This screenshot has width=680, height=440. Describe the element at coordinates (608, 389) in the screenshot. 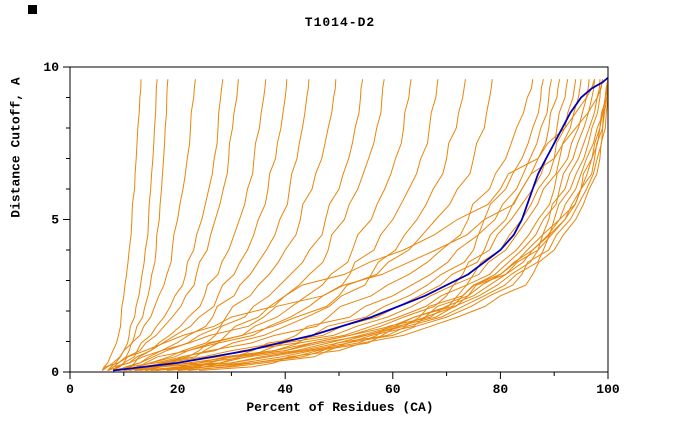

I see `x-tick-label: 100` at that location.